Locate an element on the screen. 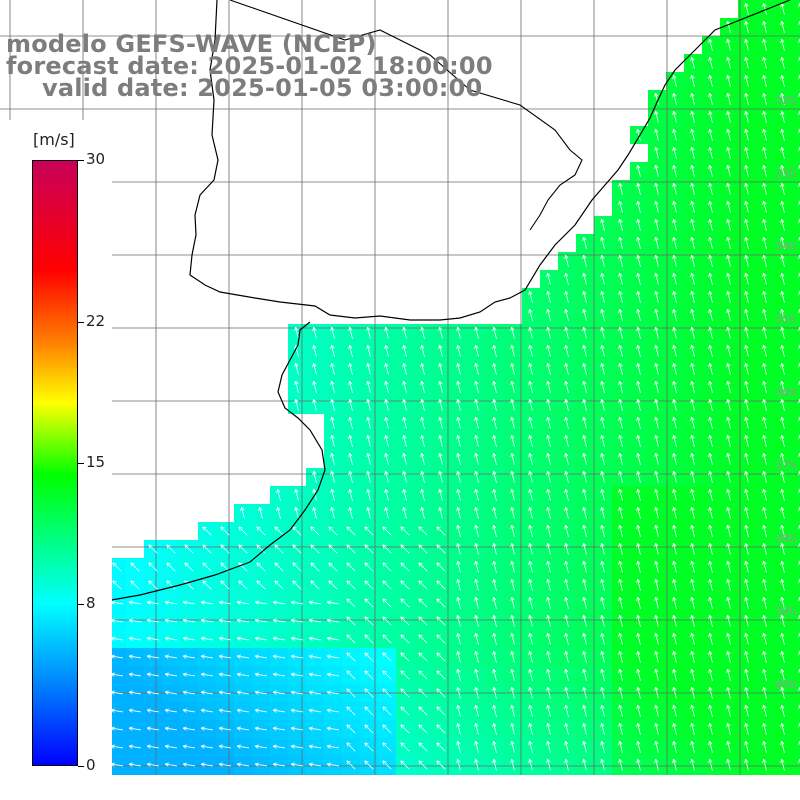  latitude-label: 40S is located at coordinates (785, 684).